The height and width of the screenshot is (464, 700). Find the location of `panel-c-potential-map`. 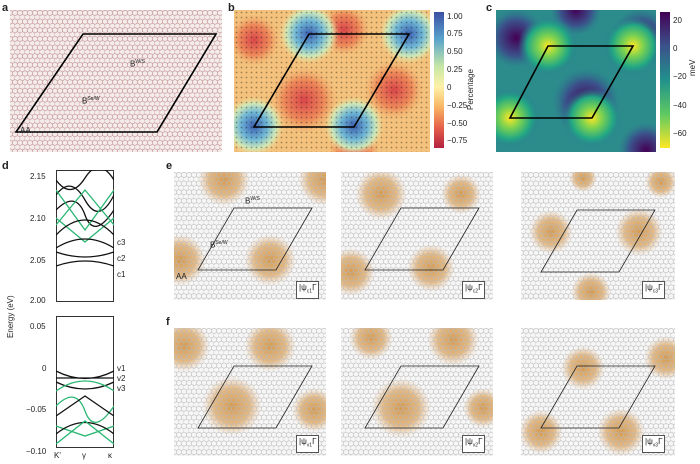

panel-c-potential-map is located at coordinates (576, 81).